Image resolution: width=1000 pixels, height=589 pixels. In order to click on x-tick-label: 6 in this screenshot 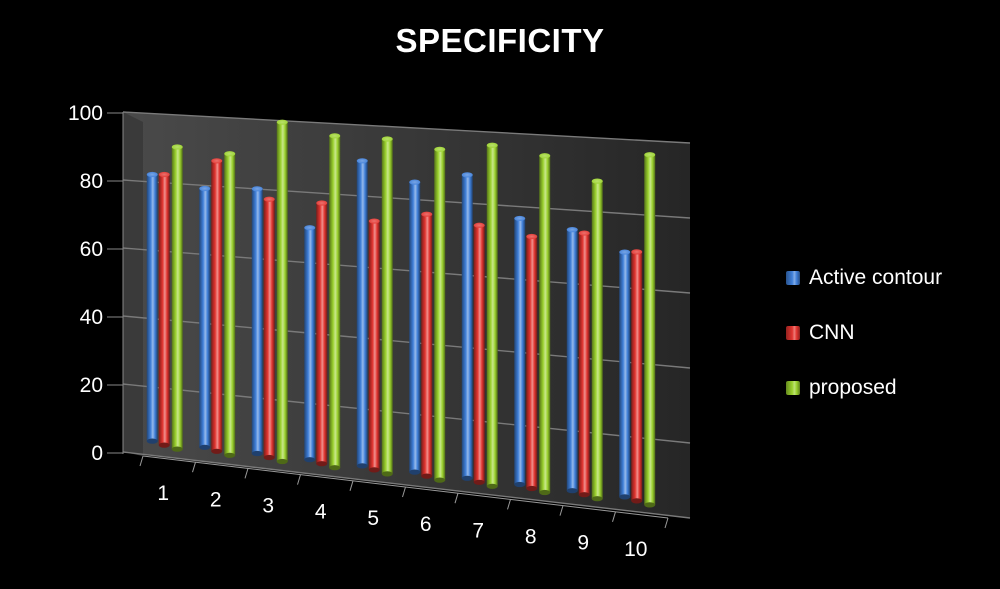, I will do `click(426, 524)`.